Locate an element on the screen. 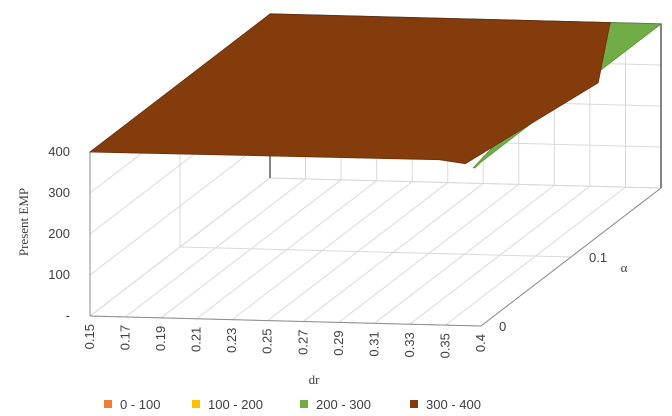 The image size is (672, 416). y-axis-title: Present EMP is located at coordinates (23, 222).